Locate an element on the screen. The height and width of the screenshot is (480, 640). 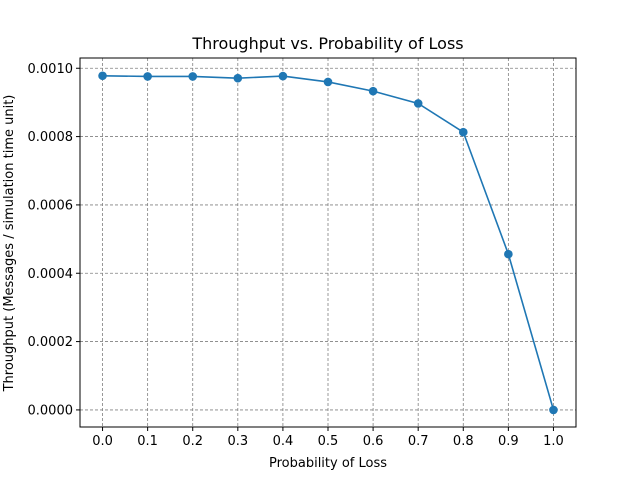
x-axis-label: Probability of Loss is located at coordinates (328, 463).